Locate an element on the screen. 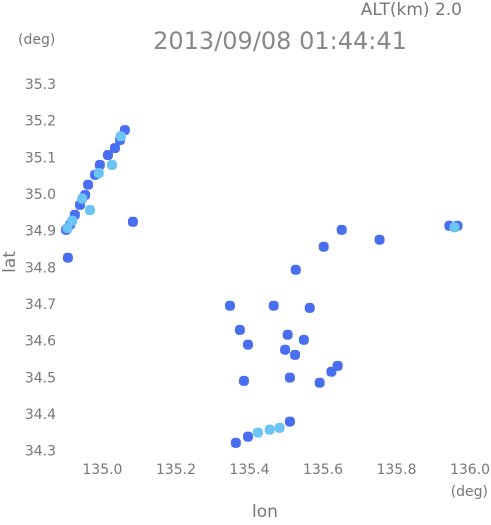 The width and height of the screenshot is (491, 525). y-tick-label: 34.5 is located at coordinates (40, 378).